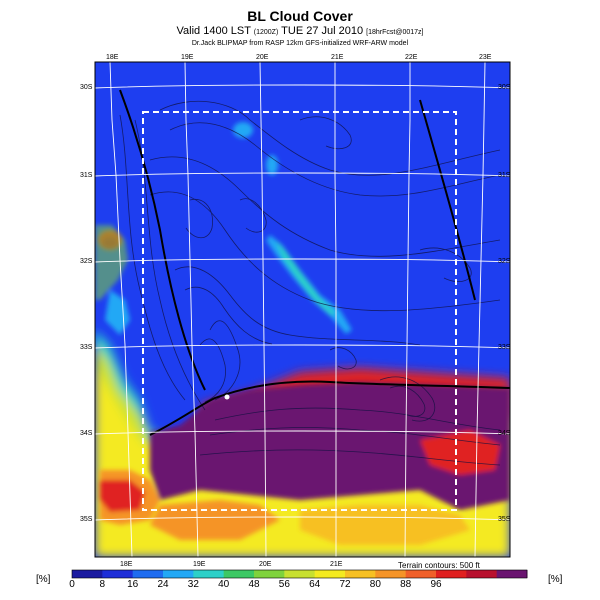 The image size is (600, 600). Describe the element at coordinates (126, 564) in the screenshot. I see `lon-label-bottom: 18E` at that location.